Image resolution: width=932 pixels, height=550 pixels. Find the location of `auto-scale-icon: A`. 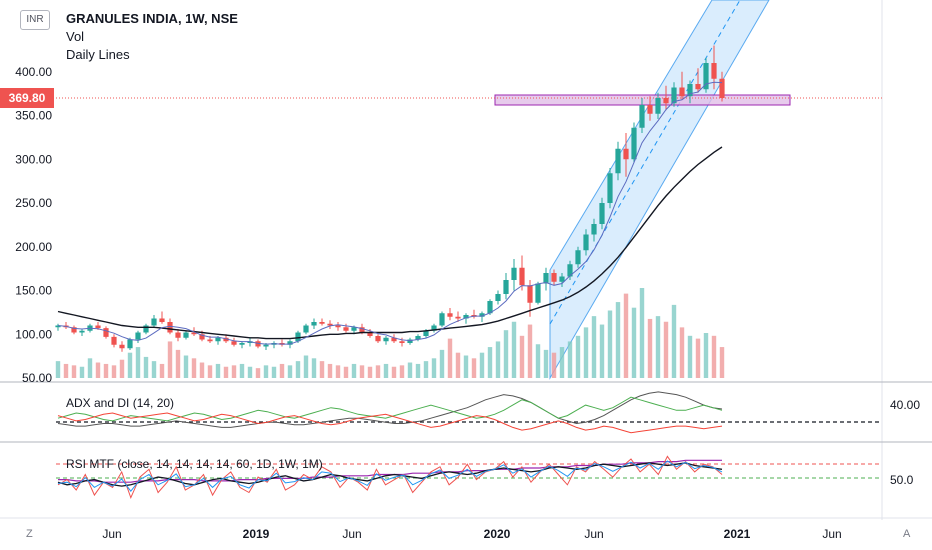

auto-scale-icon: A is located at coordinates (907, 534).